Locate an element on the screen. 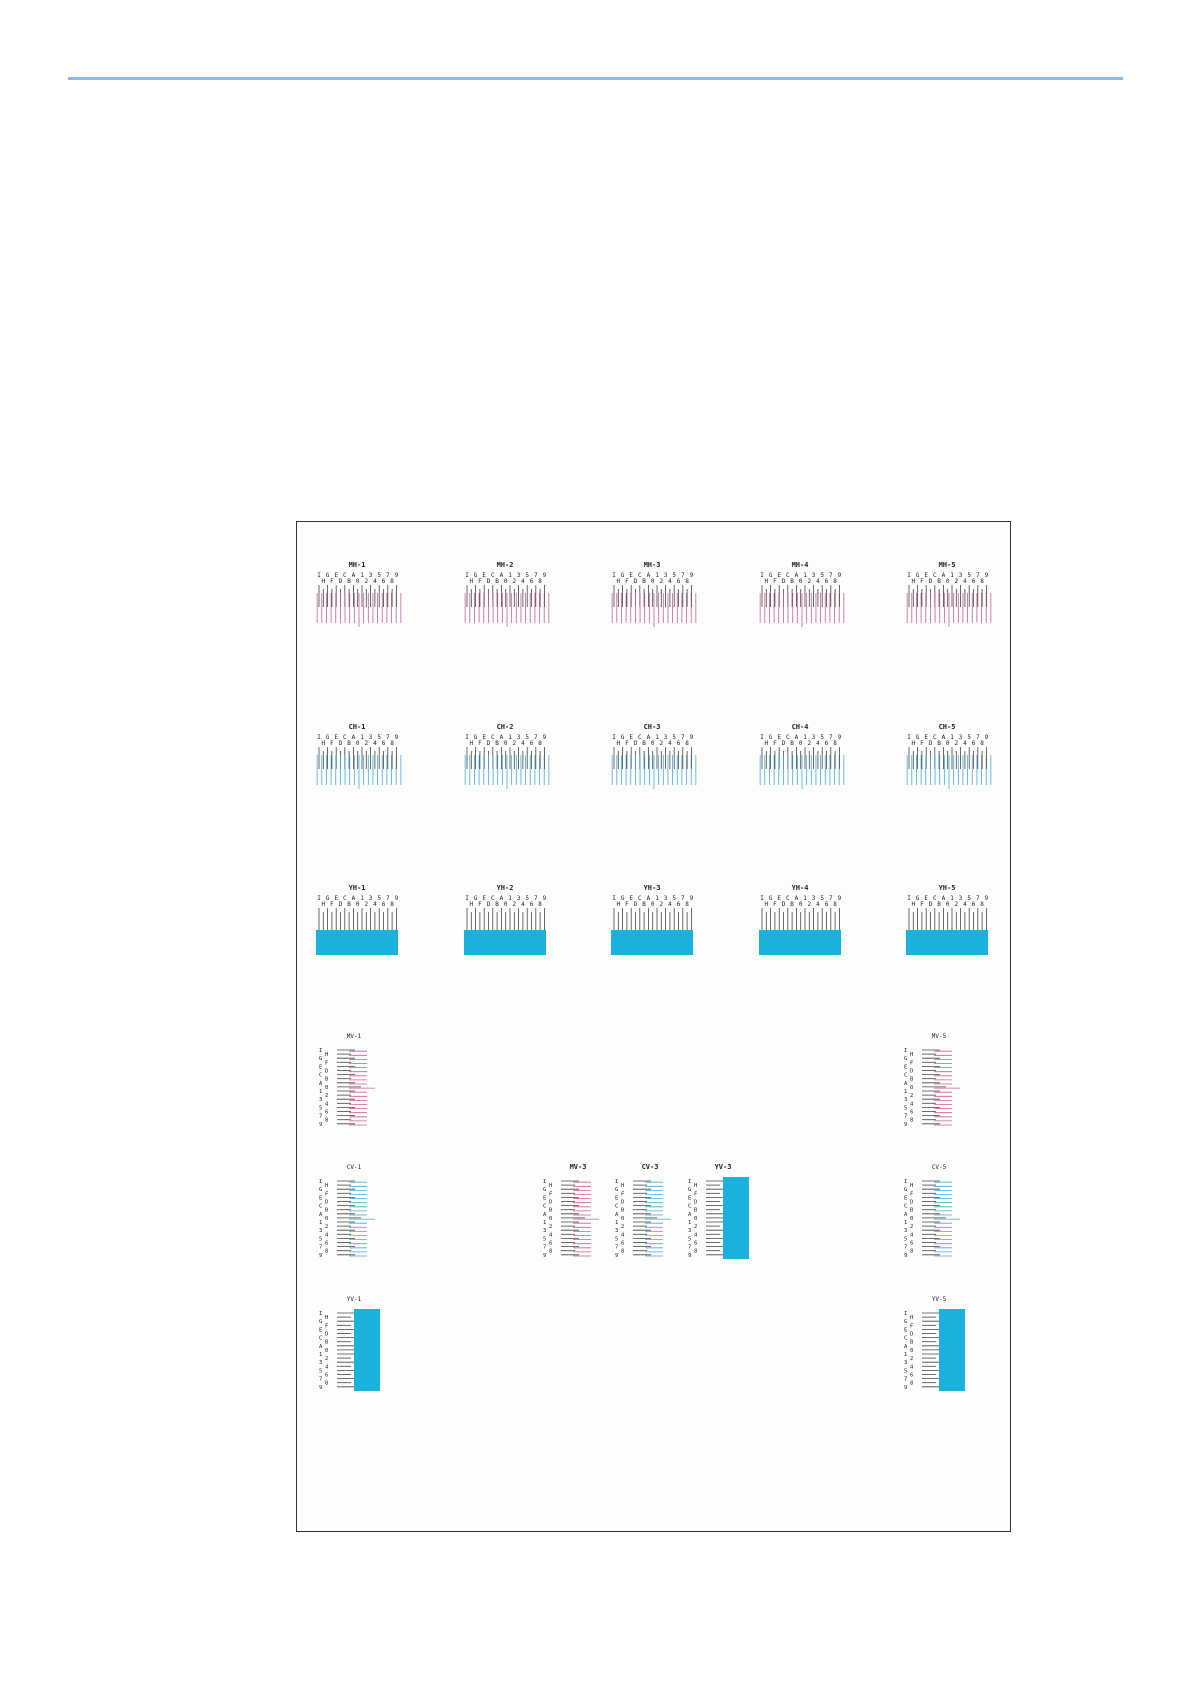  scale-label-top-5: 5 is located at coordinates (527, 898).